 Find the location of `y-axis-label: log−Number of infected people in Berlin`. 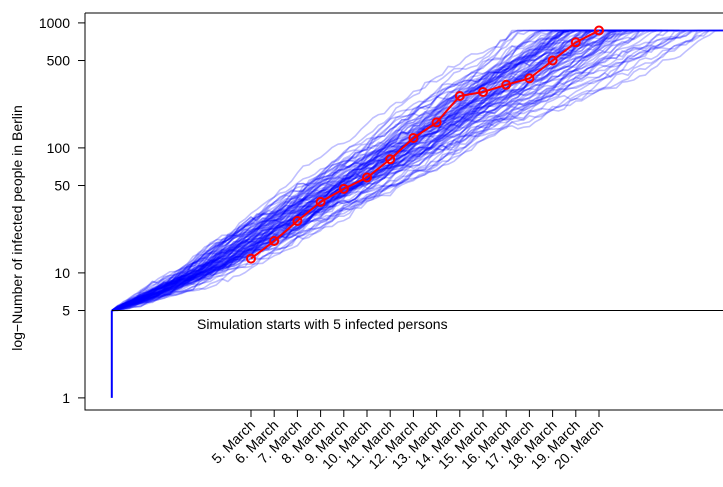

y-axis-label: log−Number of infected people in Berlin is located at coordinates (17, 228).